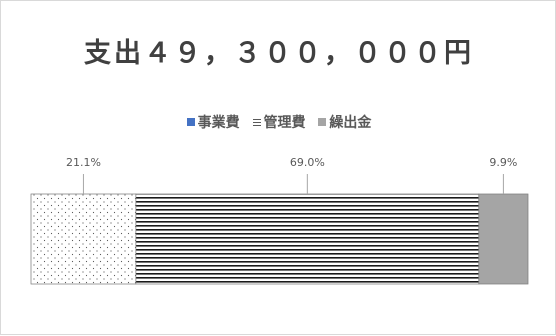 Image resolution: width=556 pixels, height=336 pixels. Describe the element at coordinates (284, 123) in the screenshot. I see `legend-label-2: 管理費` at that location.